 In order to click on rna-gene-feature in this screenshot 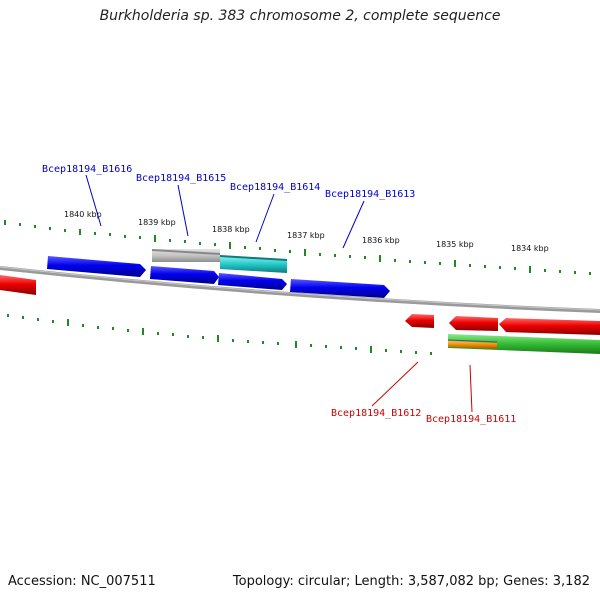, I will do `click(253, 264)`.